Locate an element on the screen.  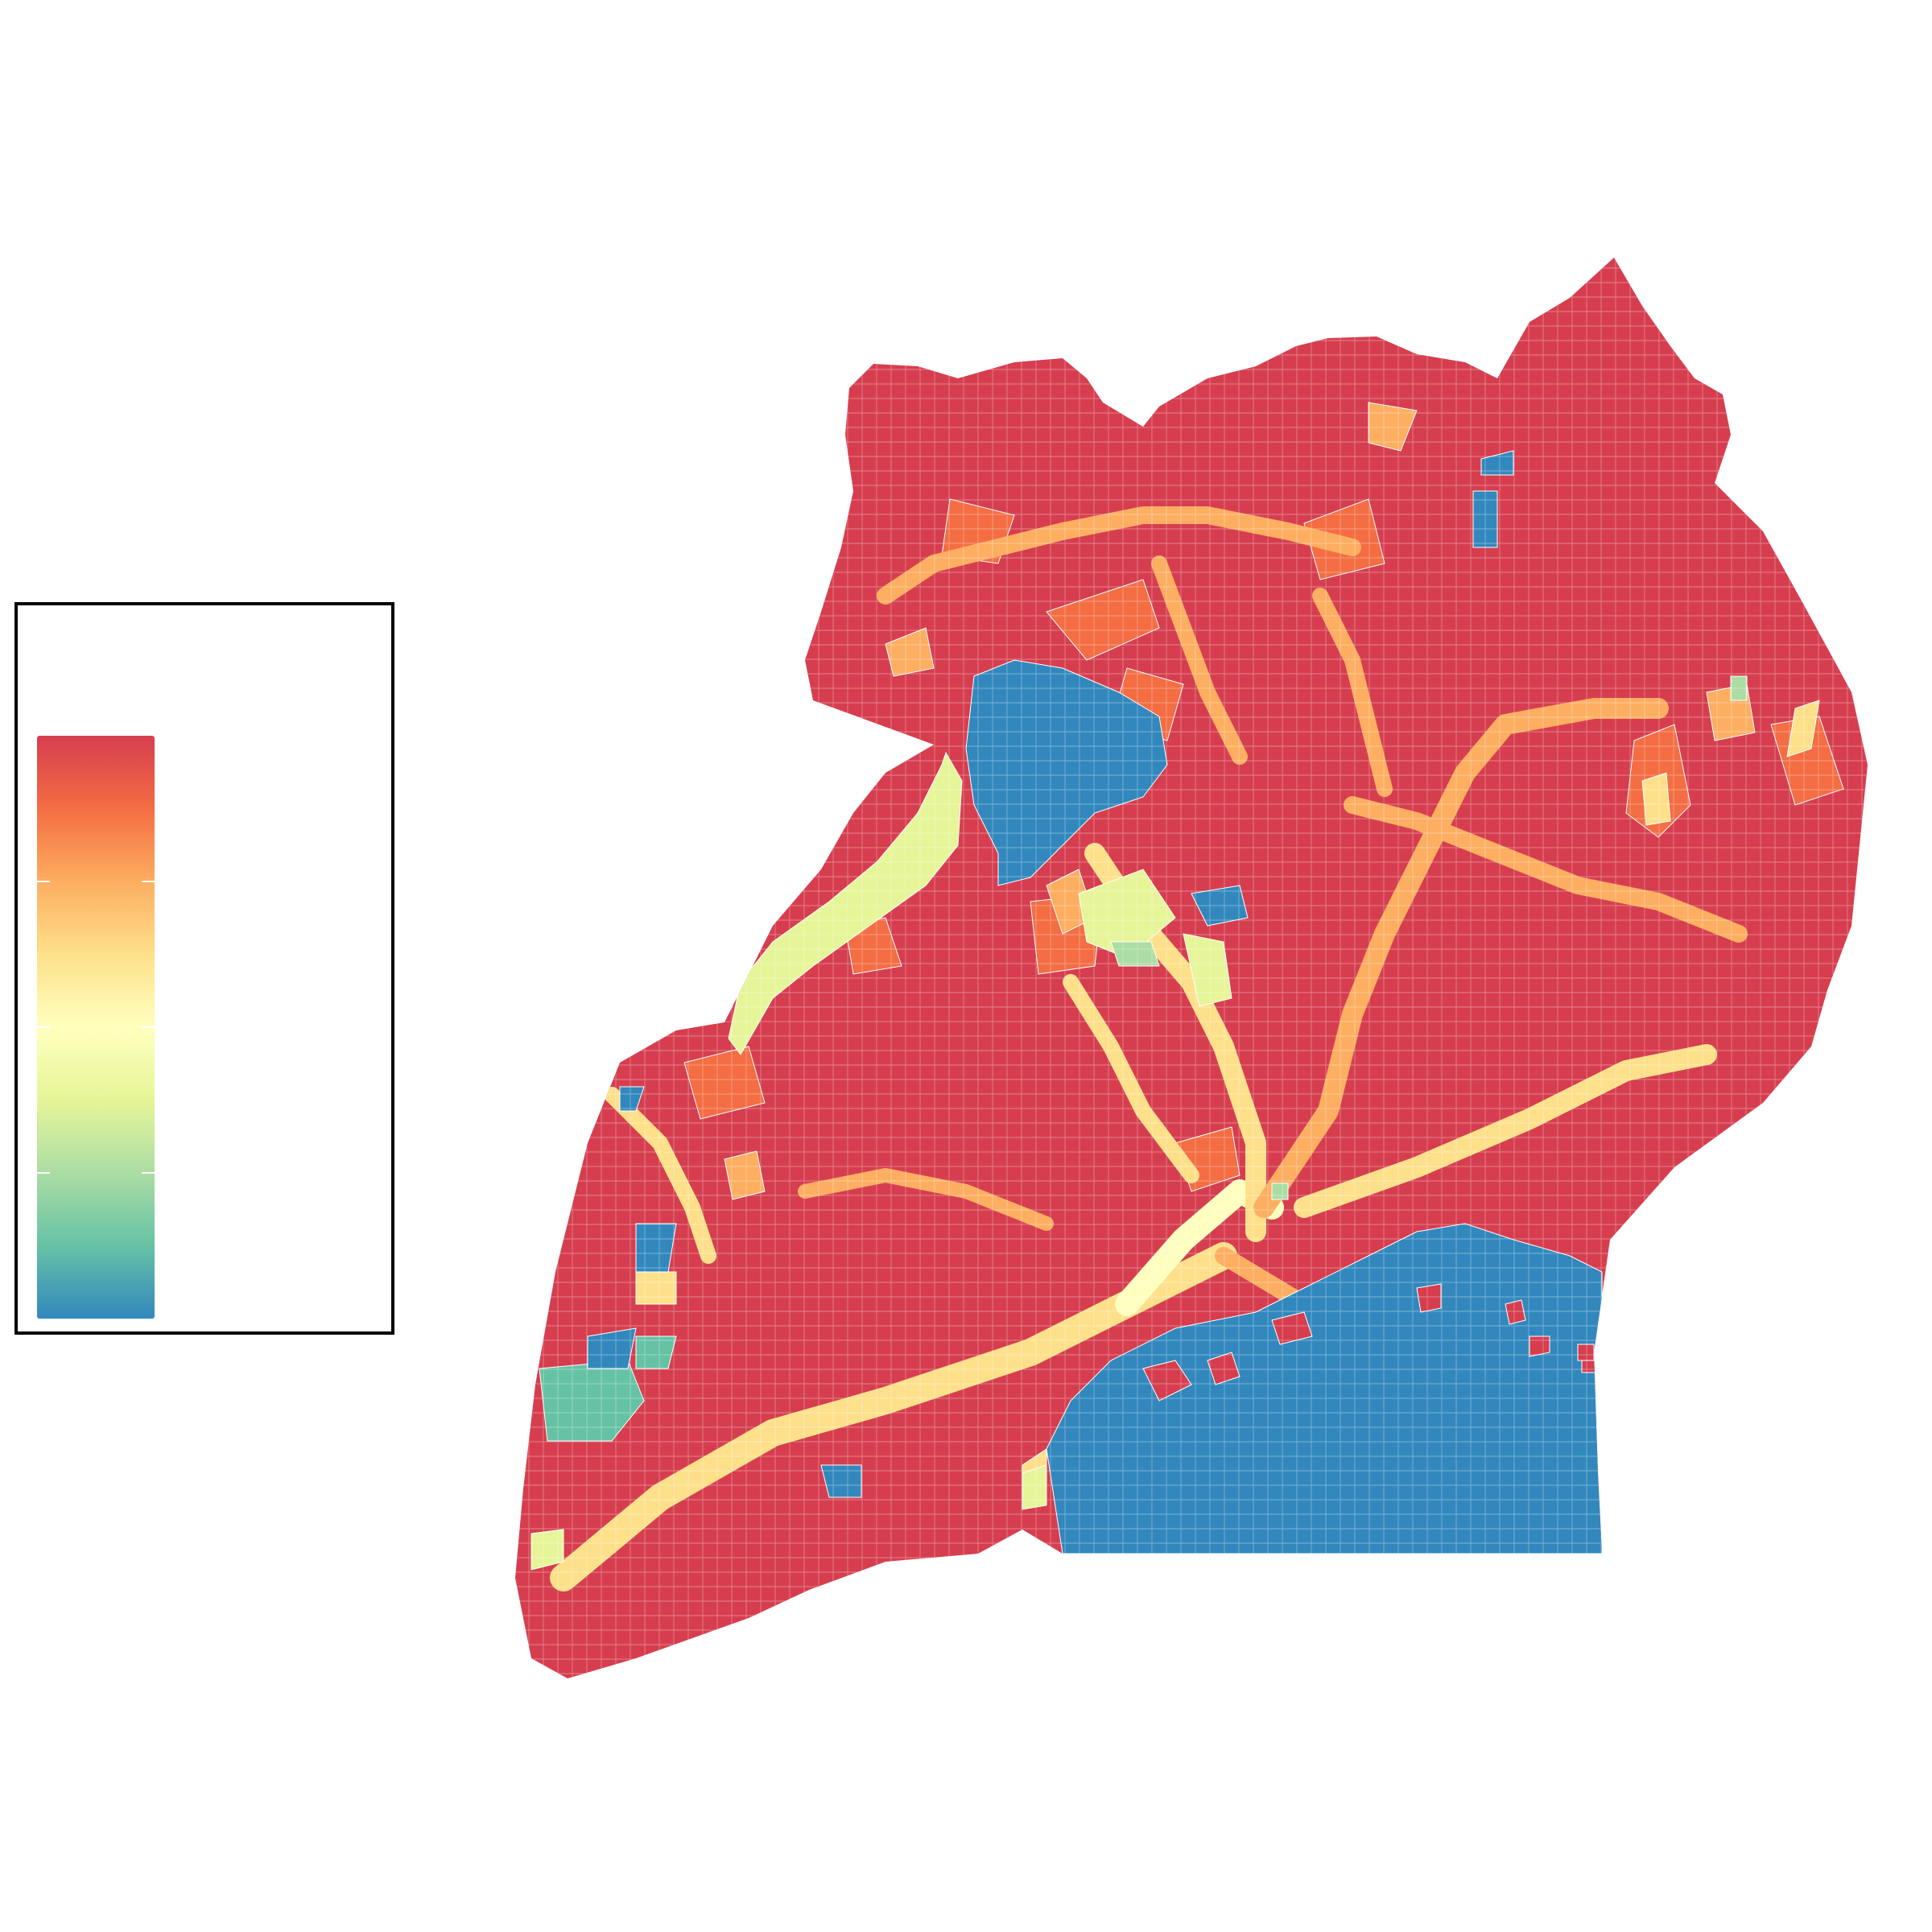
legend-color-bar is located at coordinates (96, 1027).